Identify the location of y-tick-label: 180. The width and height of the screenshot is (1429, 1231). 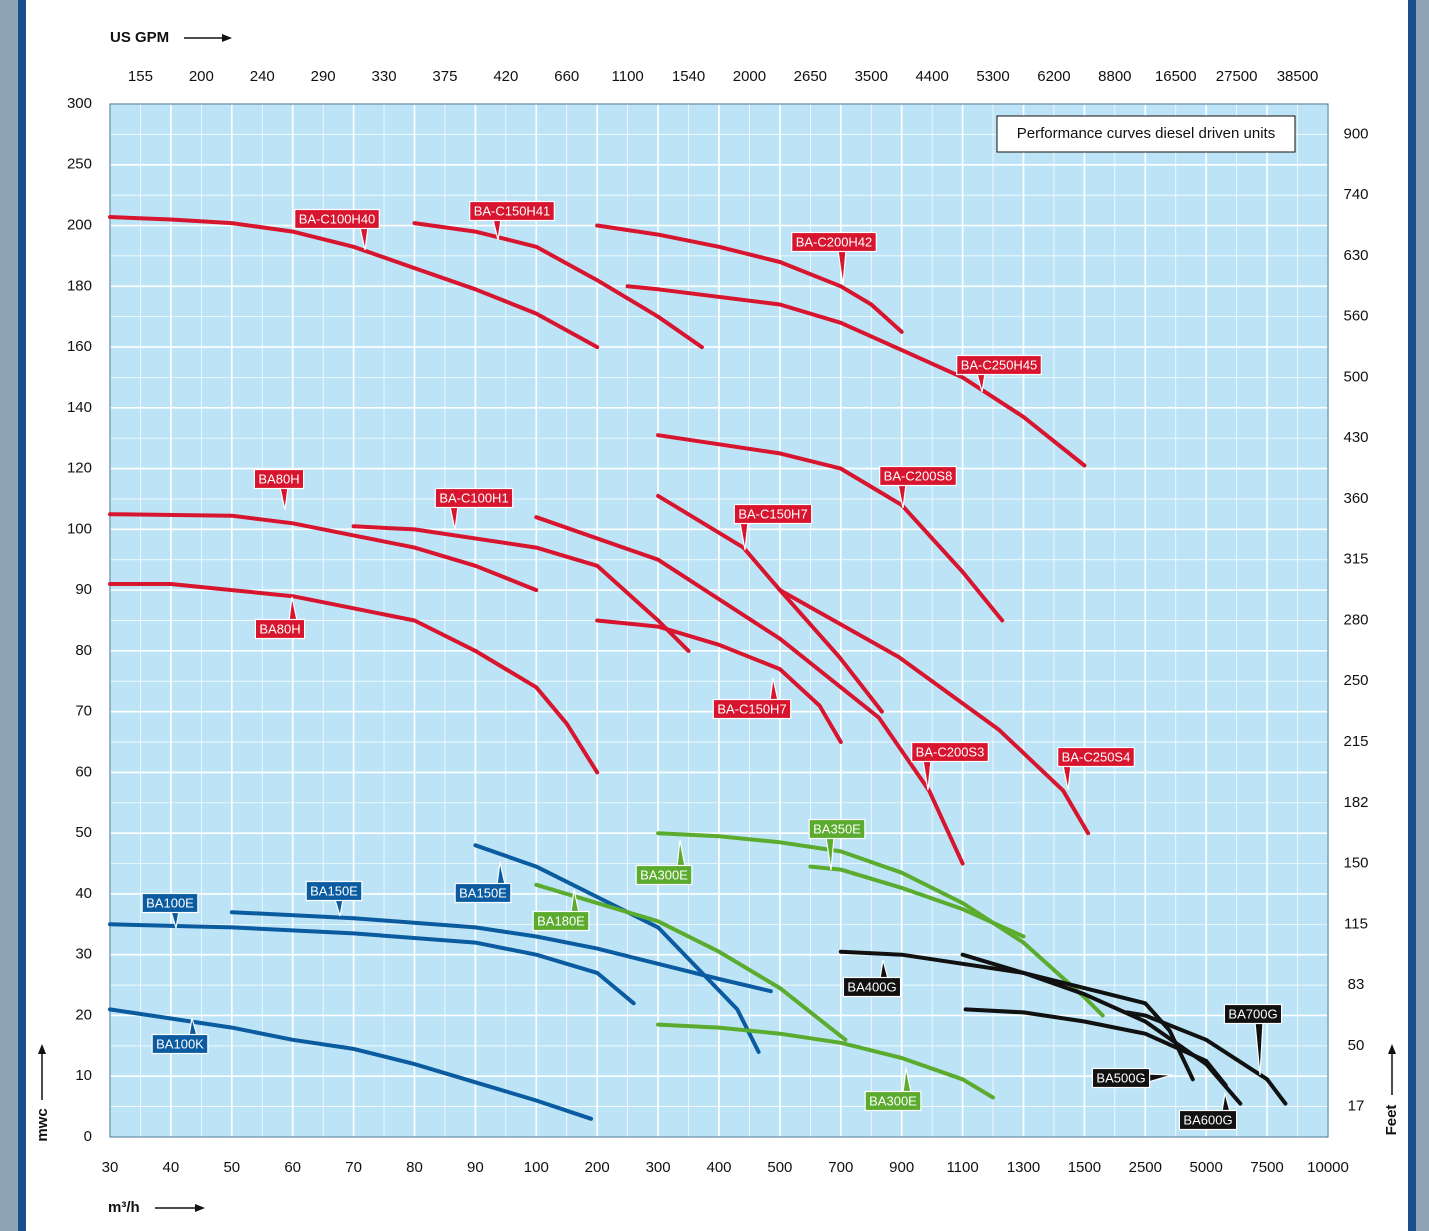
(79, 285).